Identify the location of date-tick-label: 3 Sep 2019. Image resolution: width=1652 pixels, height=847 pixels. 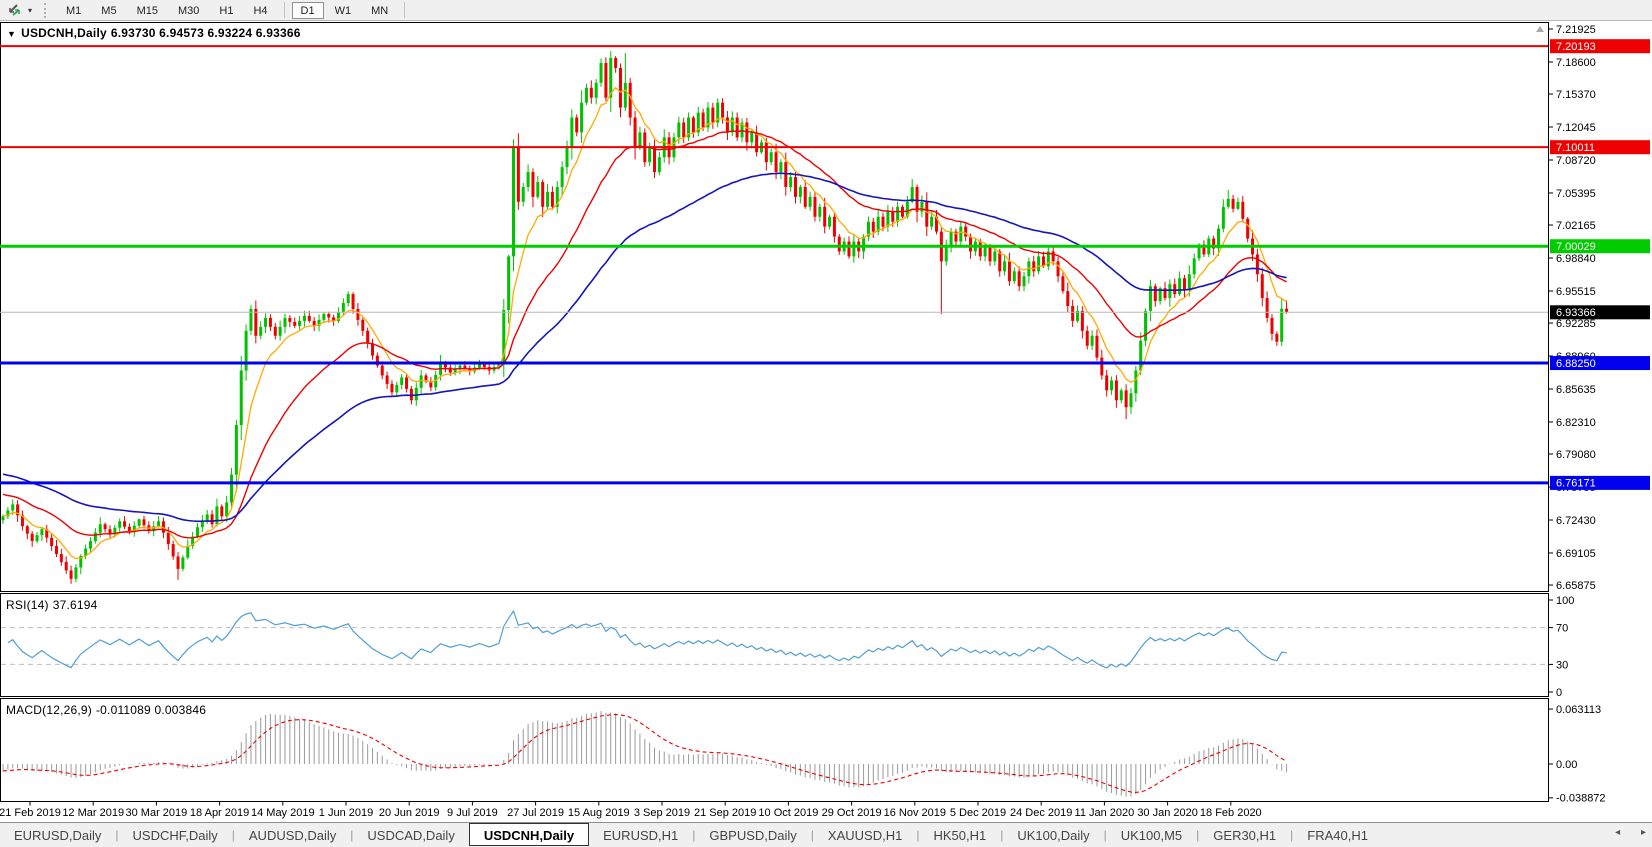
(662, 813).